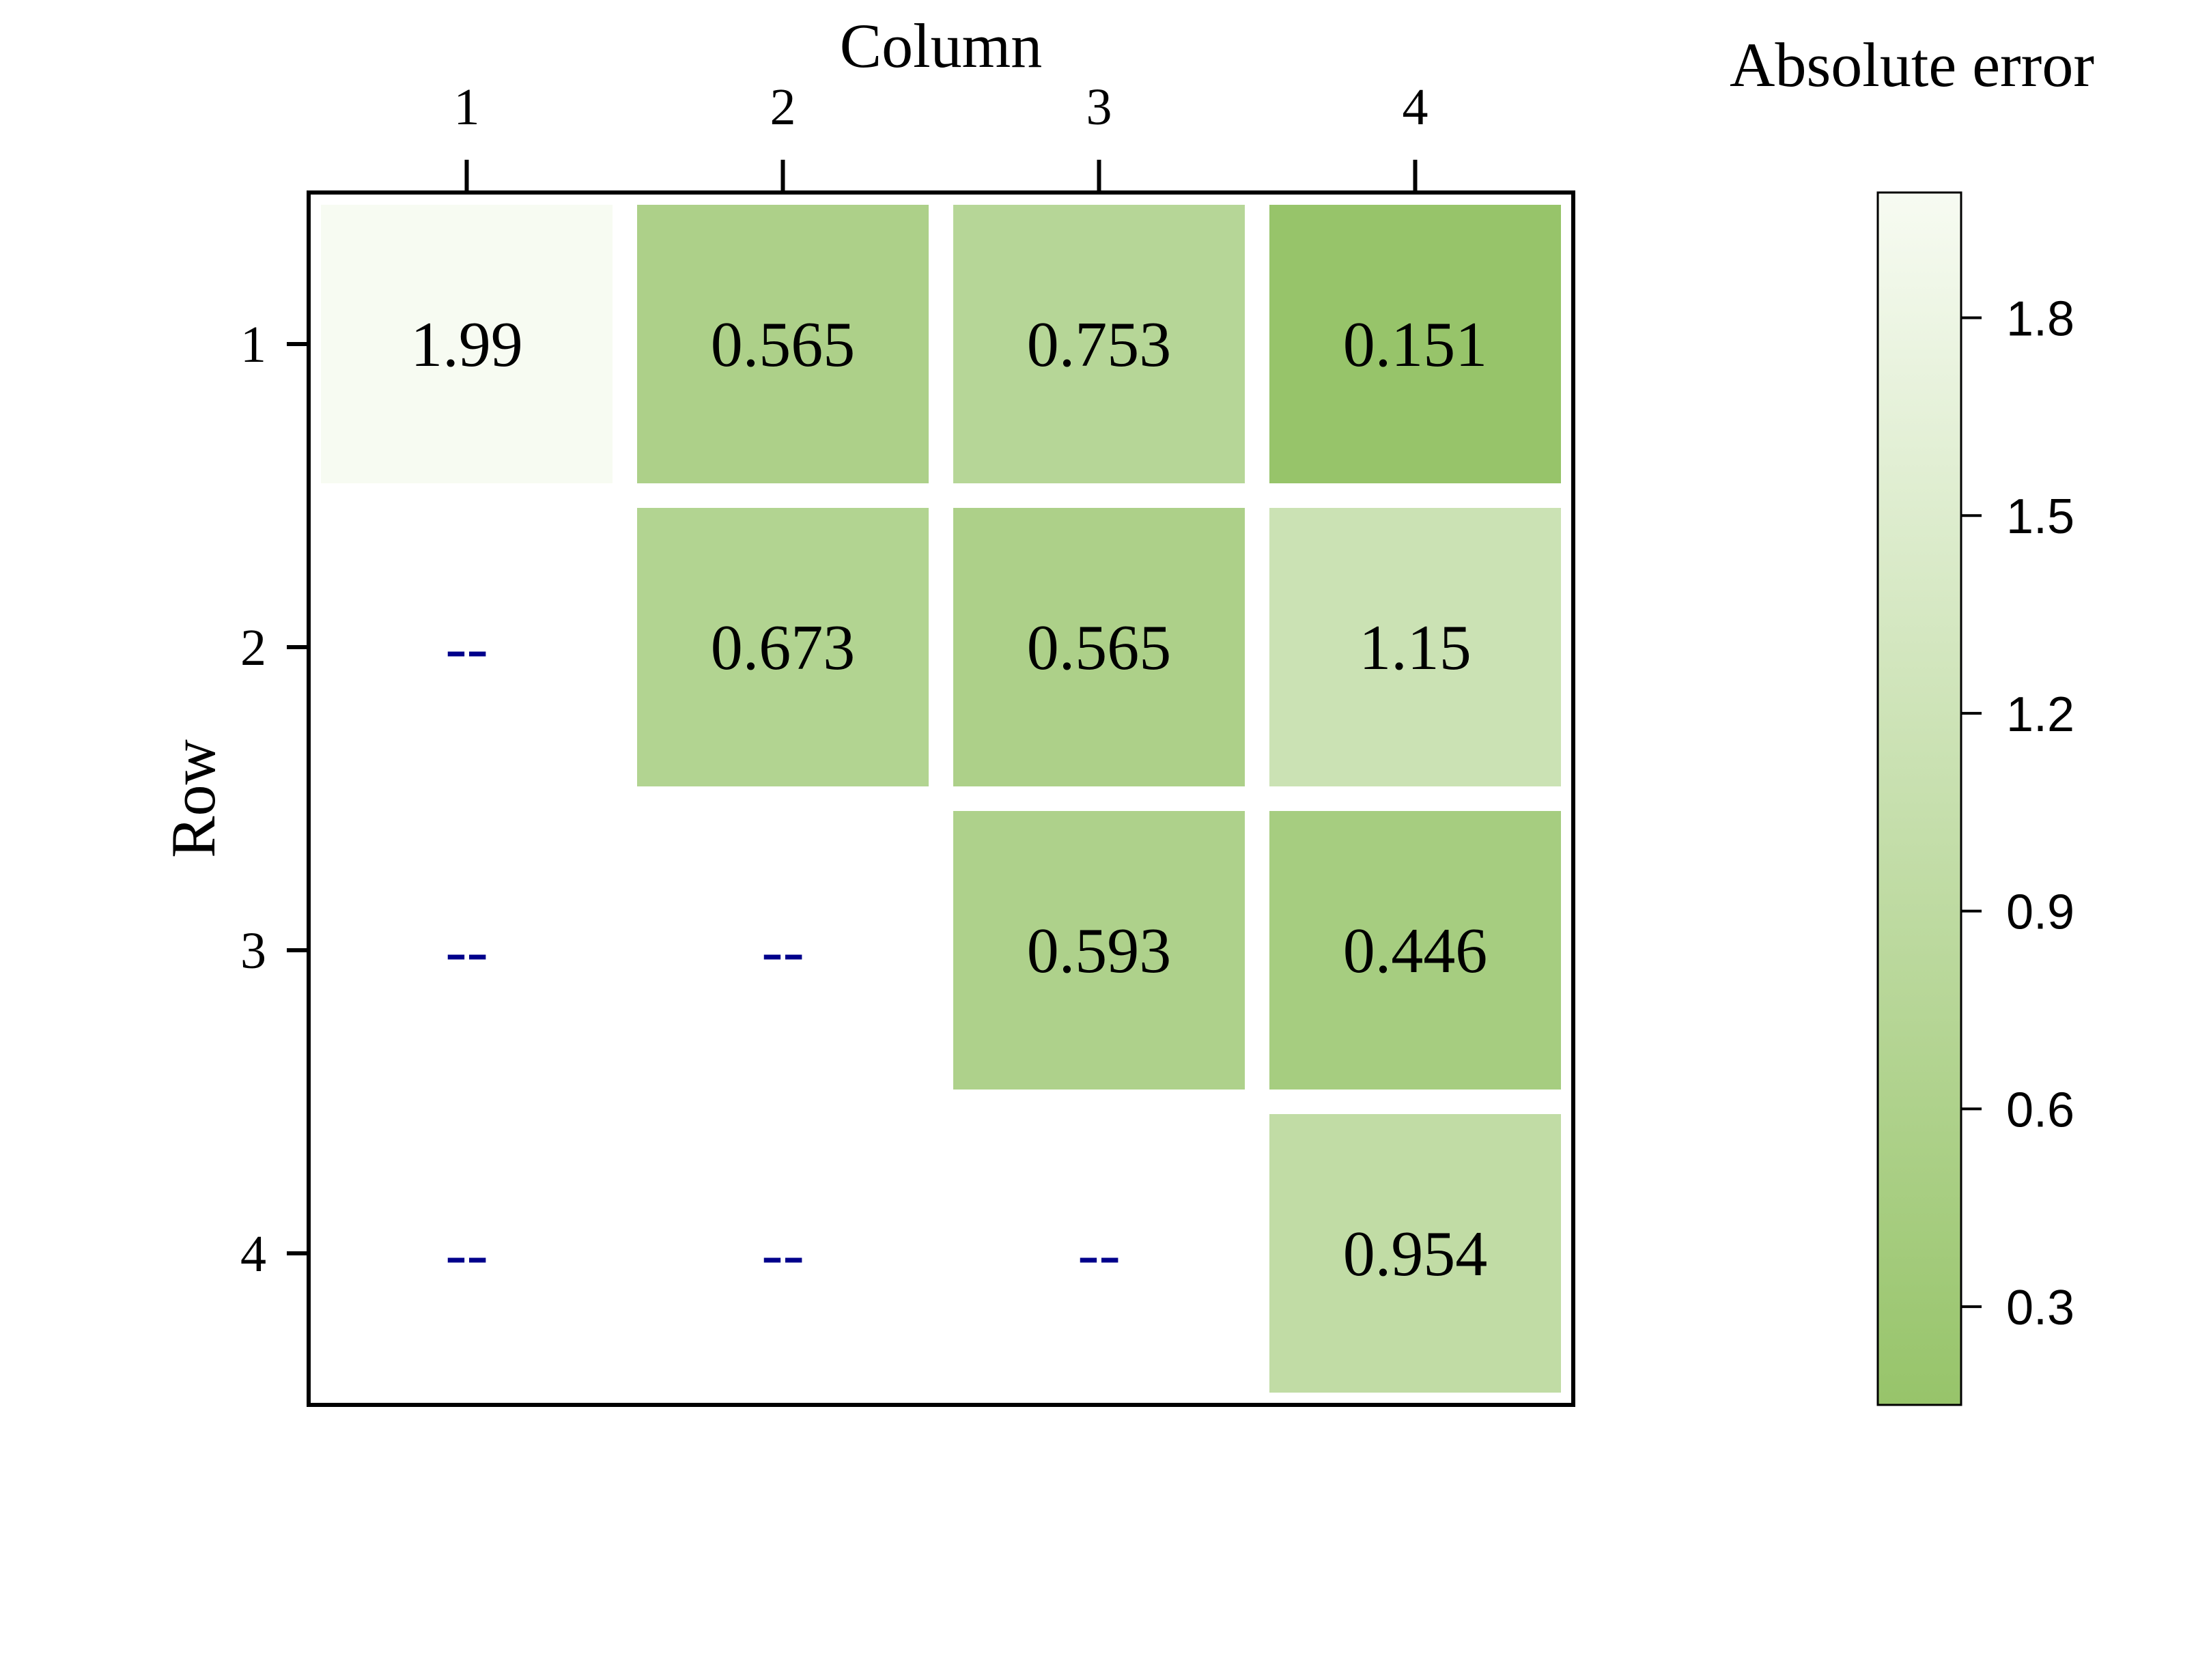 Image resolution: width=2196 pixels, height=1680 pixels. Describe the element at coordinates (253, 648) in the screenshot. I see `y-tick-label: 2` at that location.